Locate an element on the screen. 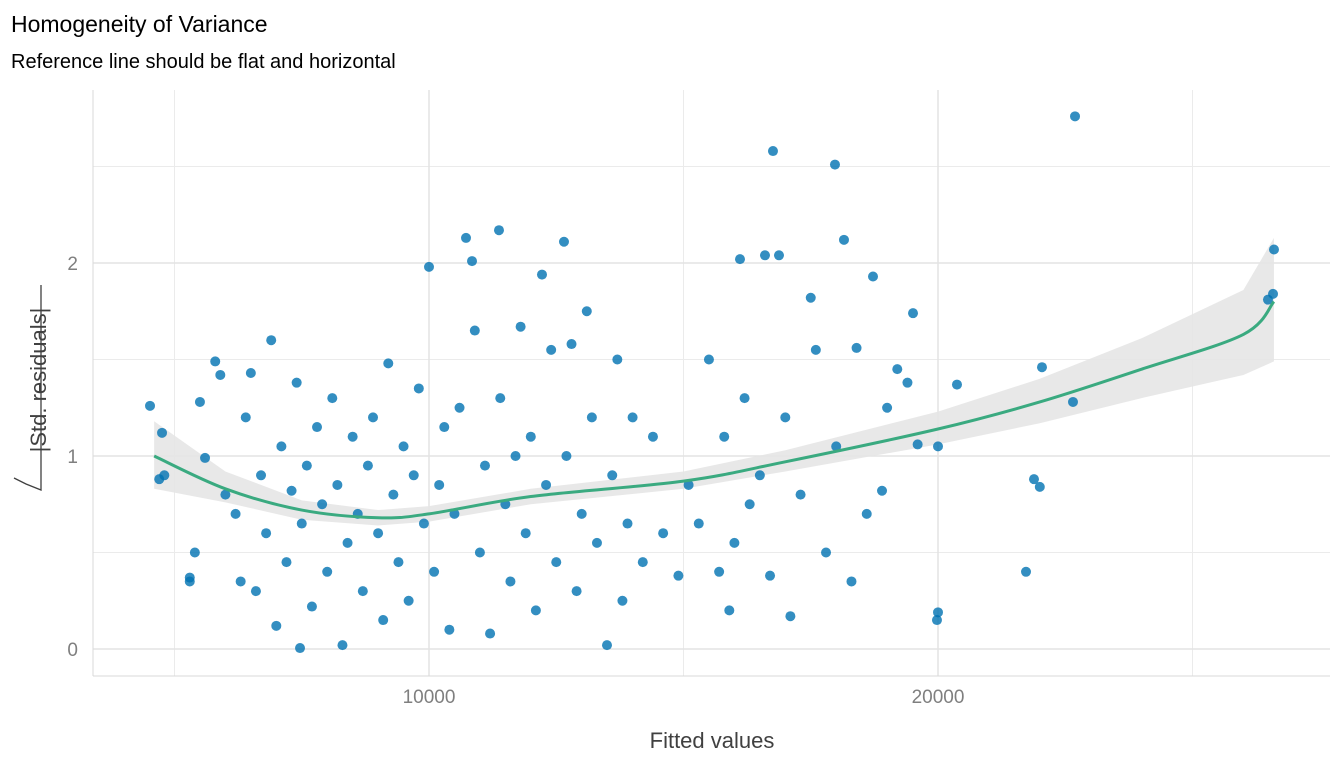 This screenshot has width=1344, height=768. y-tick-label: 1 is located at coordinates (72, 457).